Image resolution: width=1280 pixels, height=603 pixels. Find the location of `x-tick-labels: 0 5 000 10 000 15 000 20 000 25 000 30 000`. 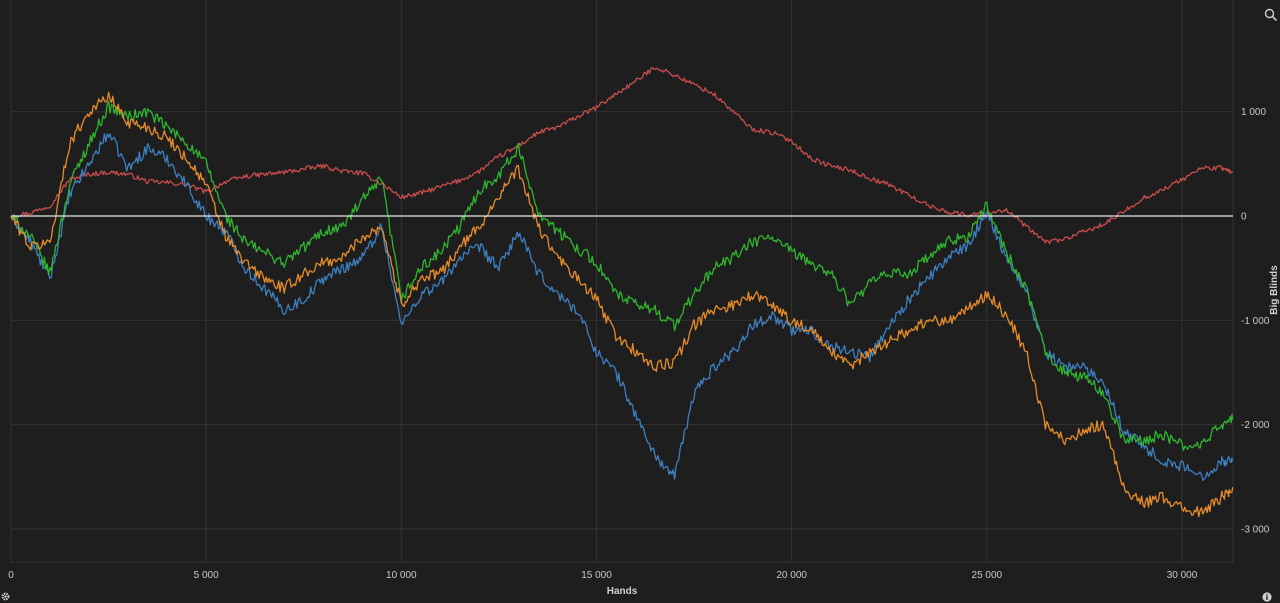

x-tick-labels: 0 5 000 10 000 15 000 20 000 25 000 30 000 is located at coordinates (603, 575).